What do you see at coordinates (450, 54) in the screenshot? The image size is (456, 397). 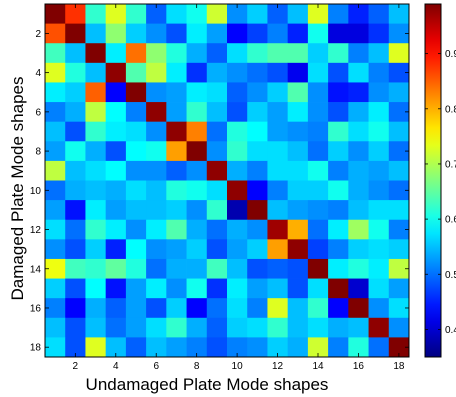 I see `colorbar-tick-label: 0.9` at bounding box center [450, 54].